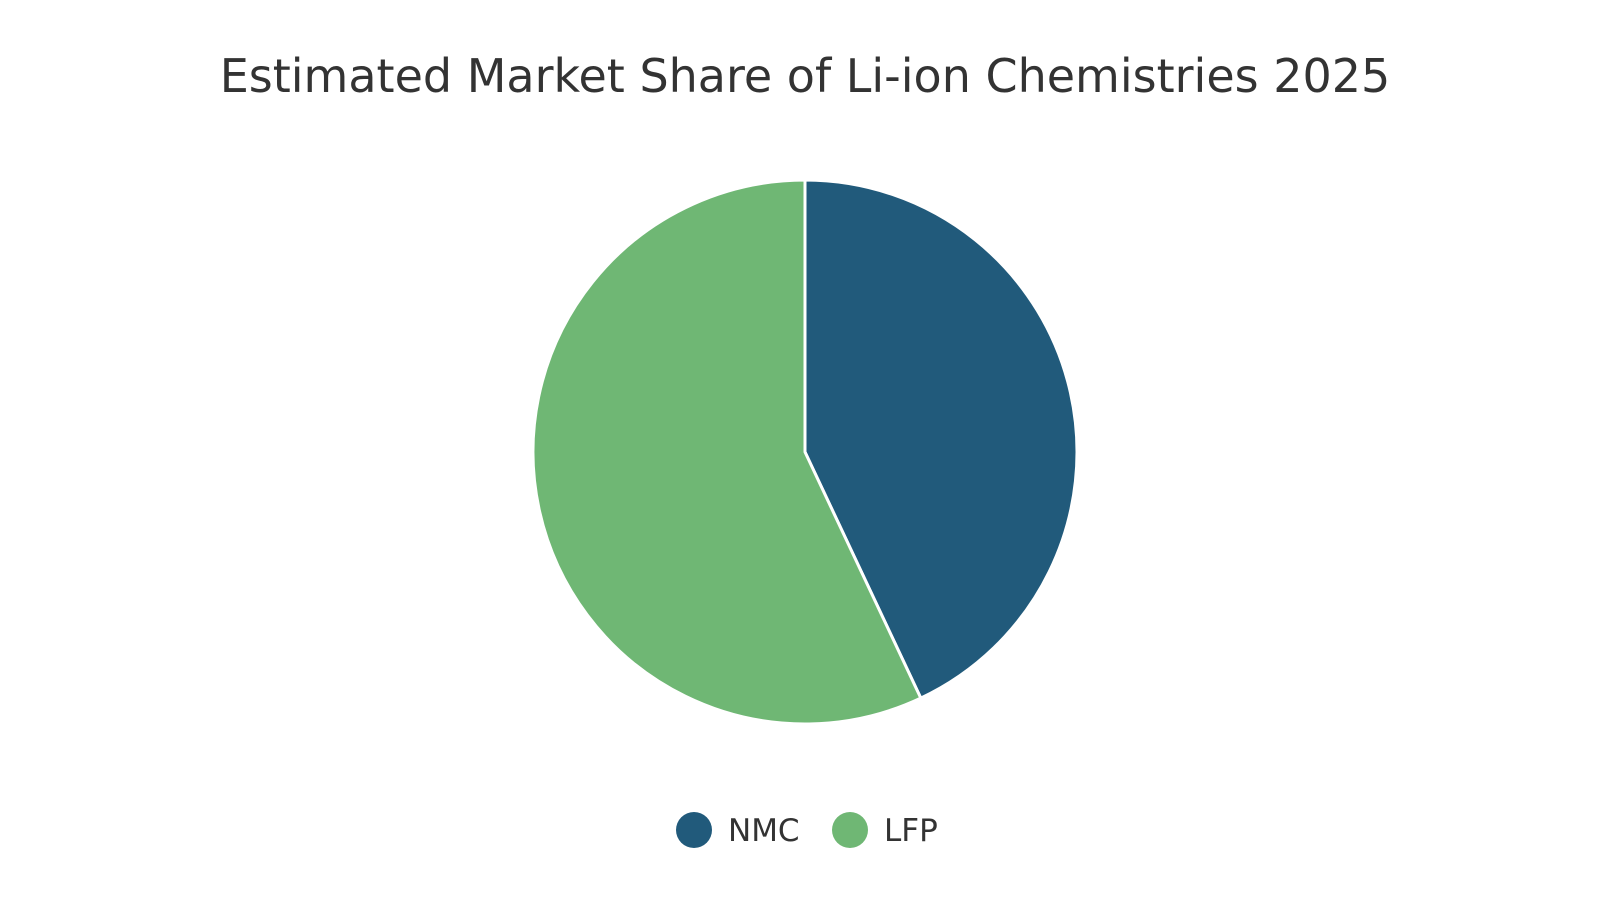  What do you see at coordinates (807, 830) in the screenshot?
I see `legend: NMC LFP` at bounding box center [807, 830].